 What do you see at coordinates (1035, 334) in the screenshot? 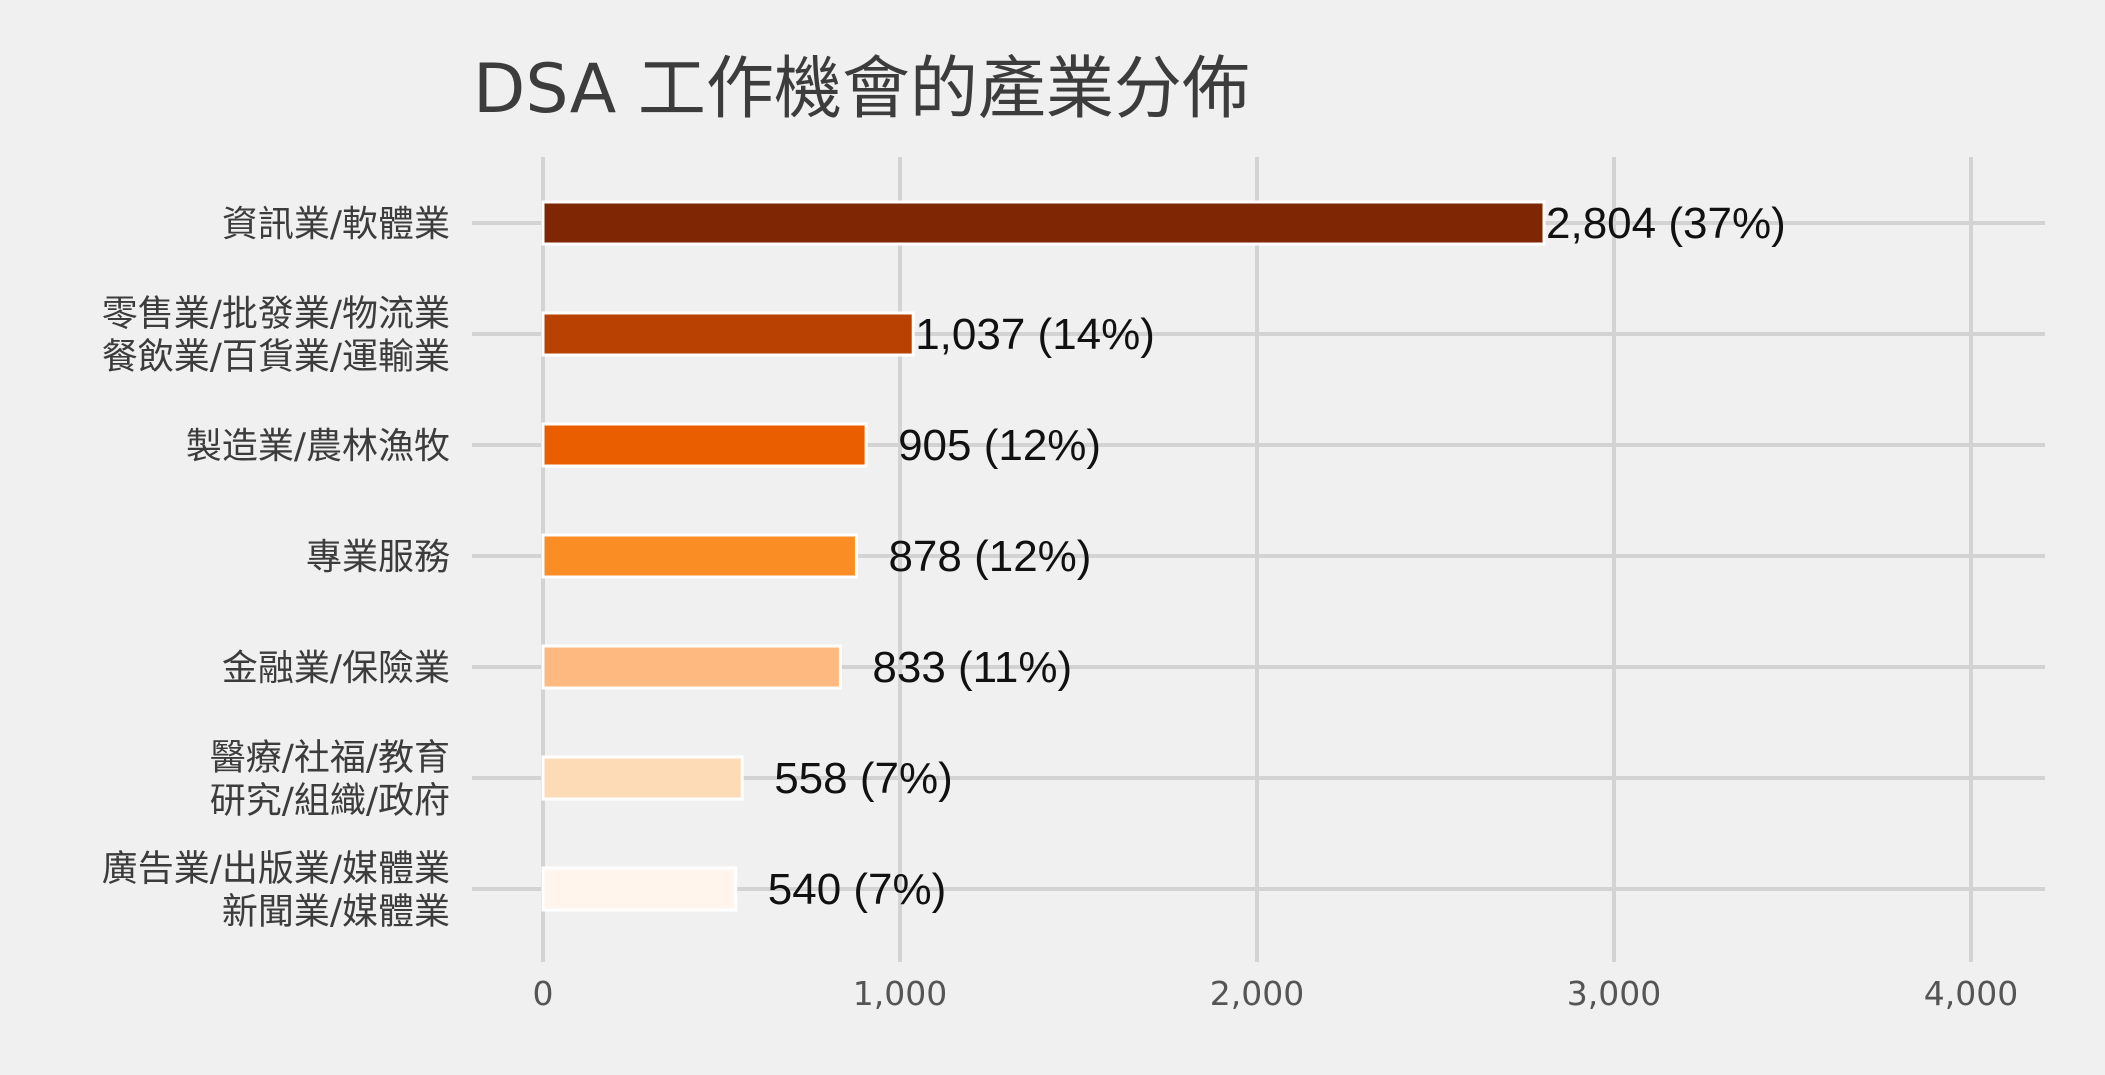
I see `value-label: 1,037 (14%)` at bounding box center [1035, 334].